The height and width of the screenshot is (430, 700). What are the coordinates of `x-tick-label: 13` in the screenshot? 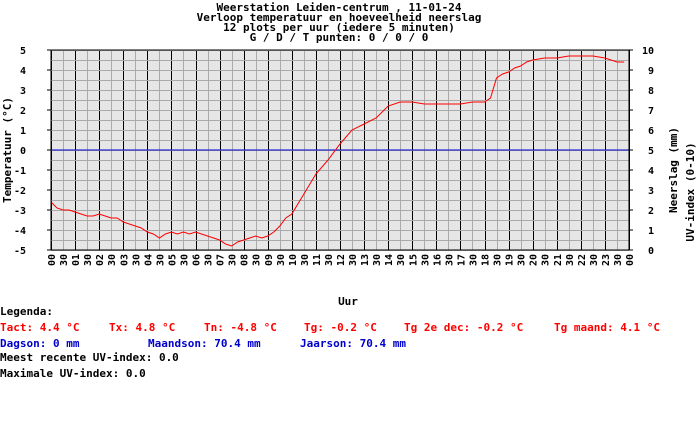 It's located at (365, 260).